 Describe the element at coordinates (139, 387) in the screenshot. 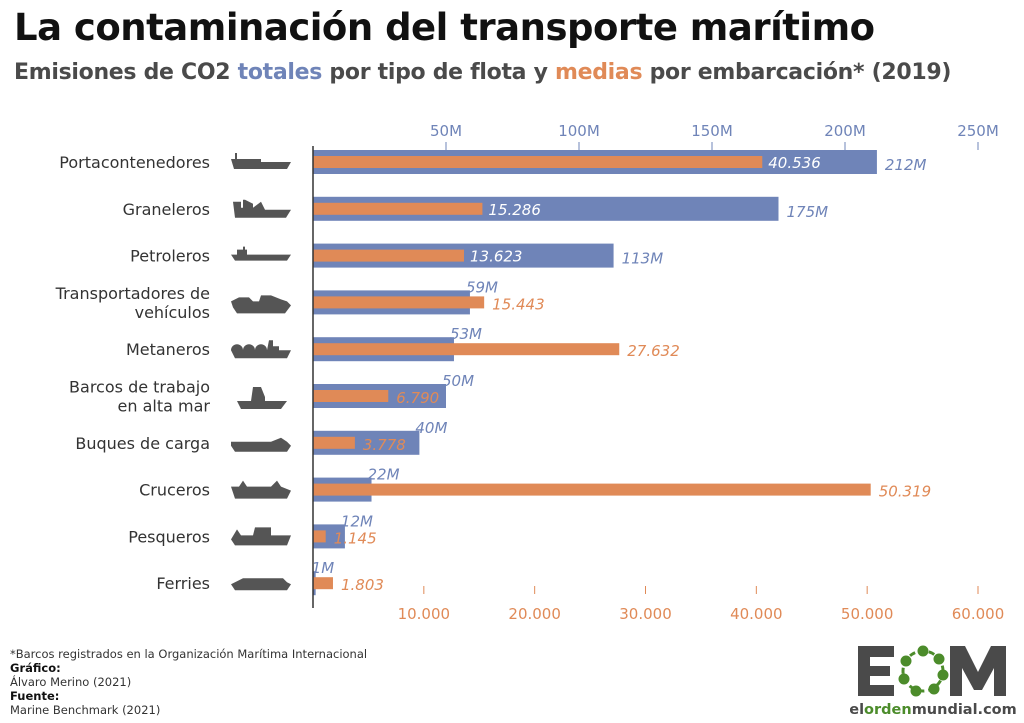

I see `category-label: Barcos de trabajo` at that location.